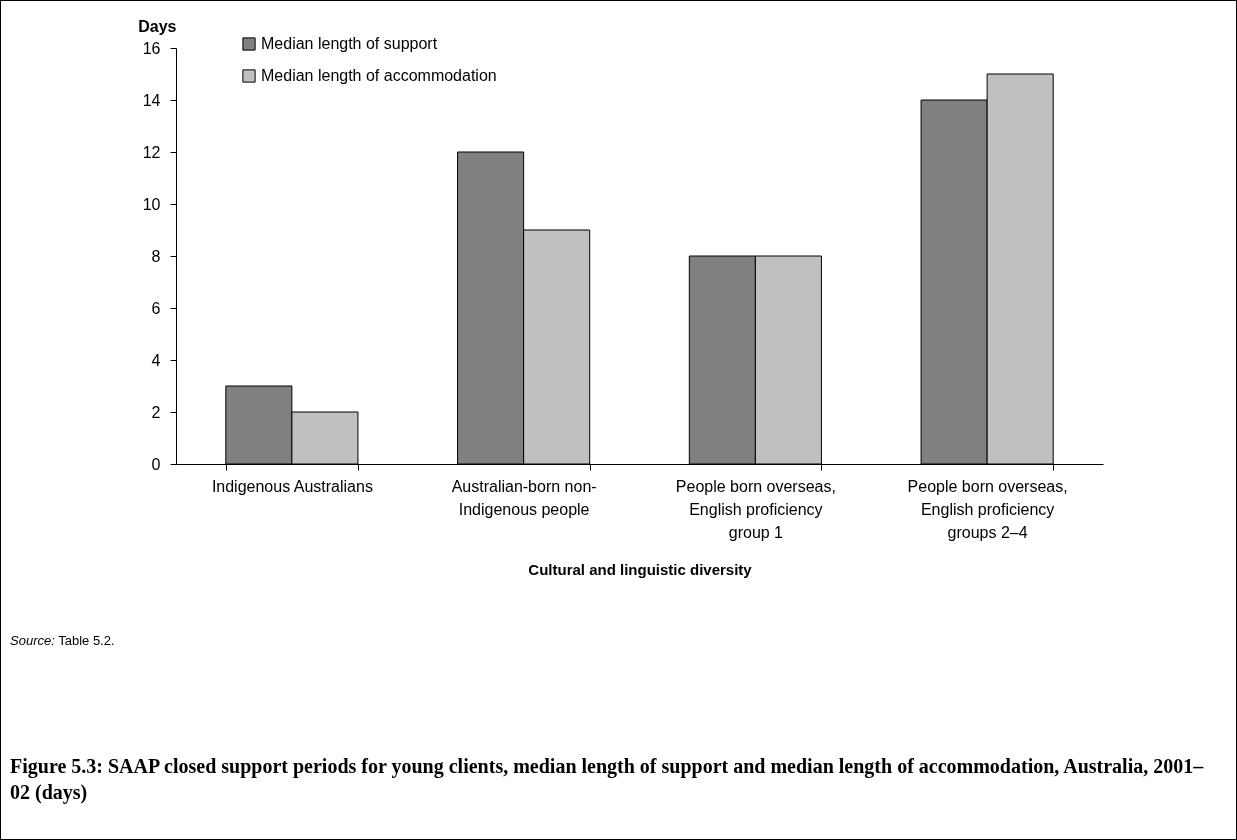 This screenshot has height=840, width=1237. Describe the element at coordinates (151, 100) in the screenshot. I see `y-tick-label: 14` at that location.